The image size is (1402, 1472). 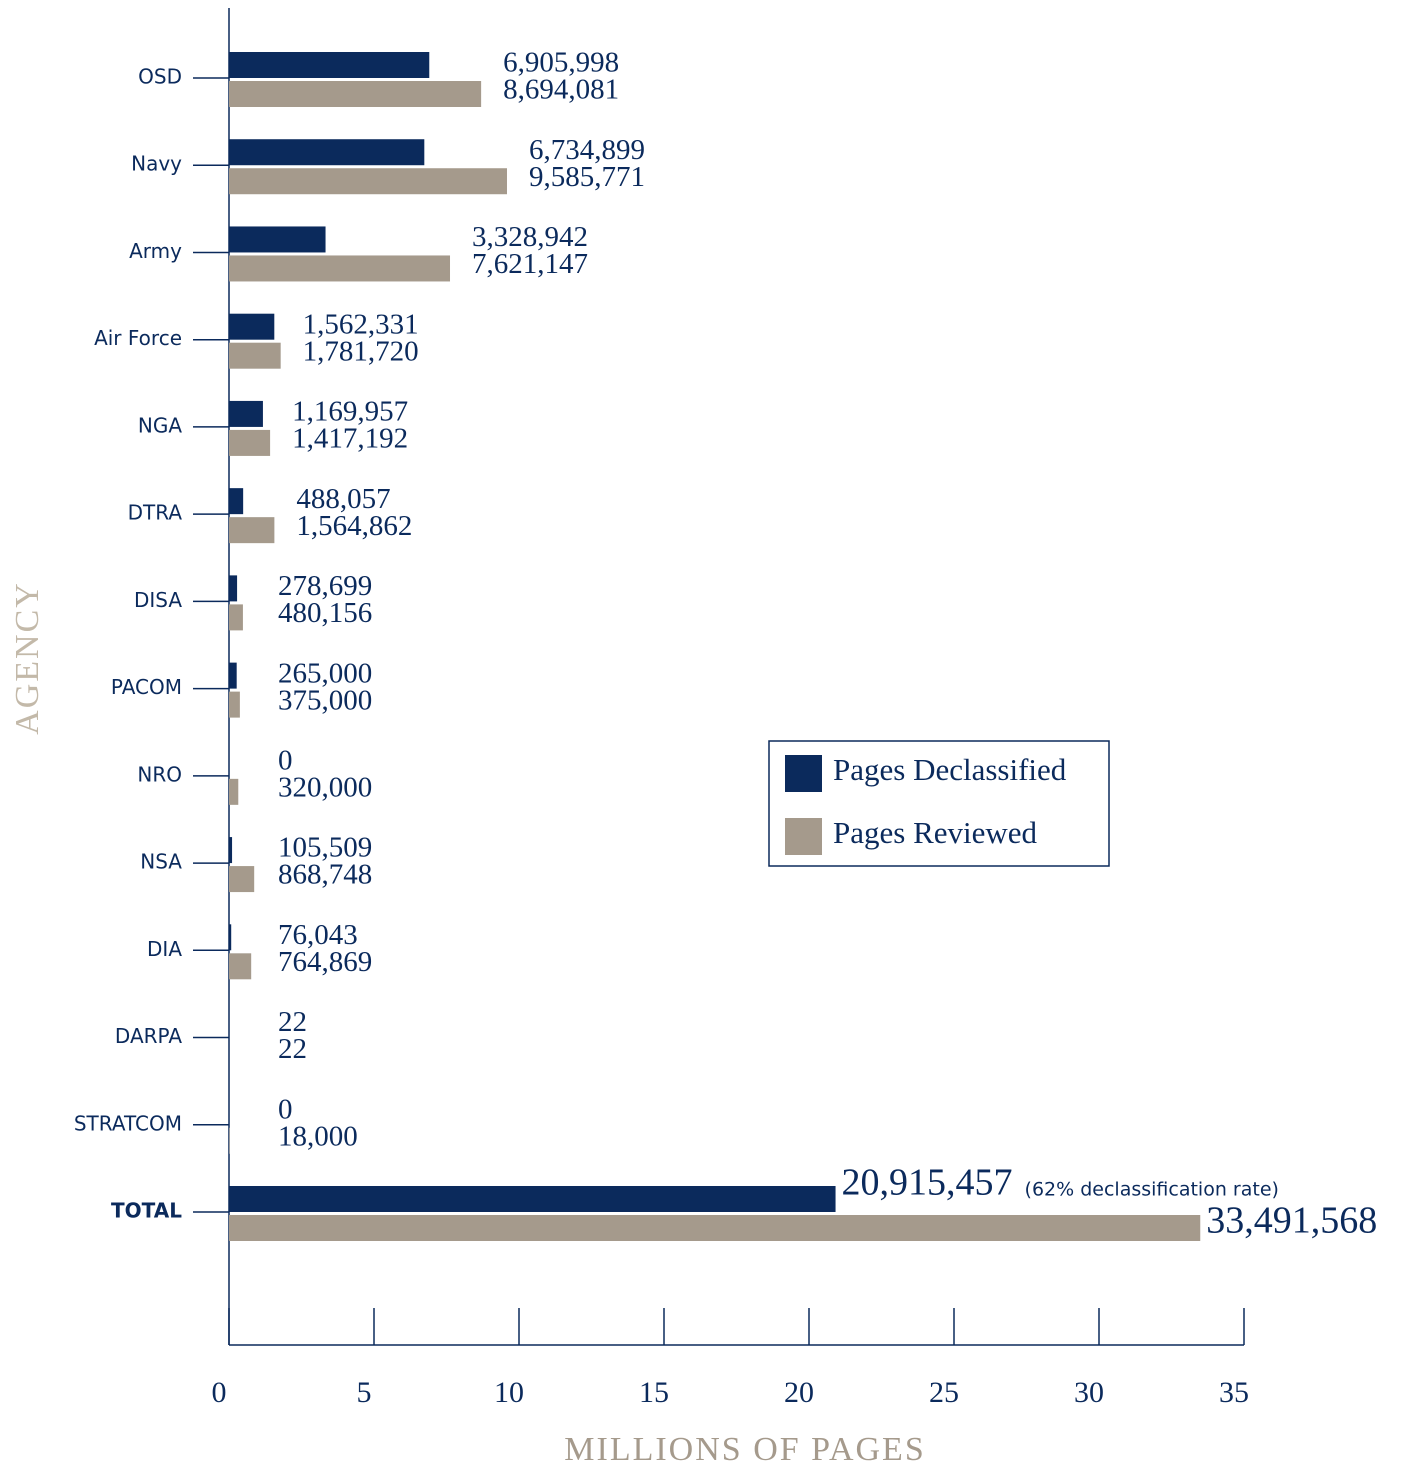 What do you see at coordinates (128, 1123) in the screenshot?
I see `y-tick-label: STRATCOM` at bounding box center [128, 1123].